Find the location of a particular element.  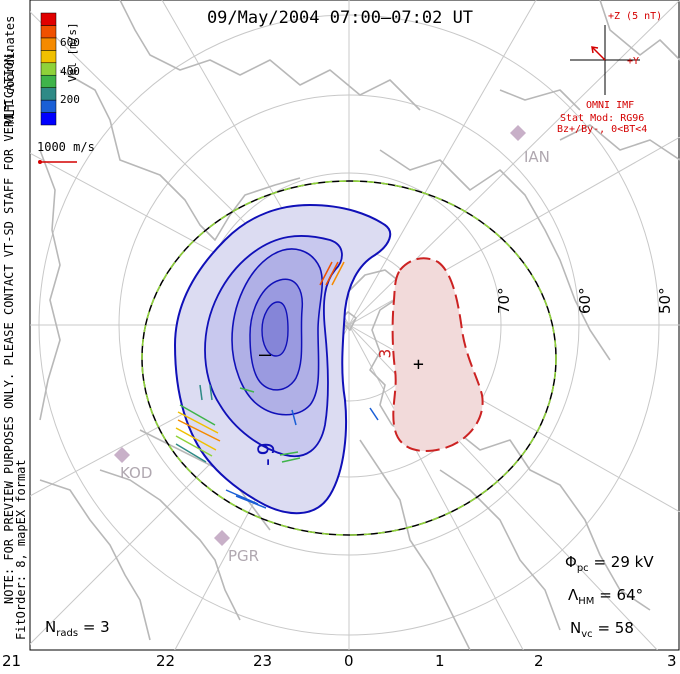

station-marker-pgr is located at coordinates (222, 538).